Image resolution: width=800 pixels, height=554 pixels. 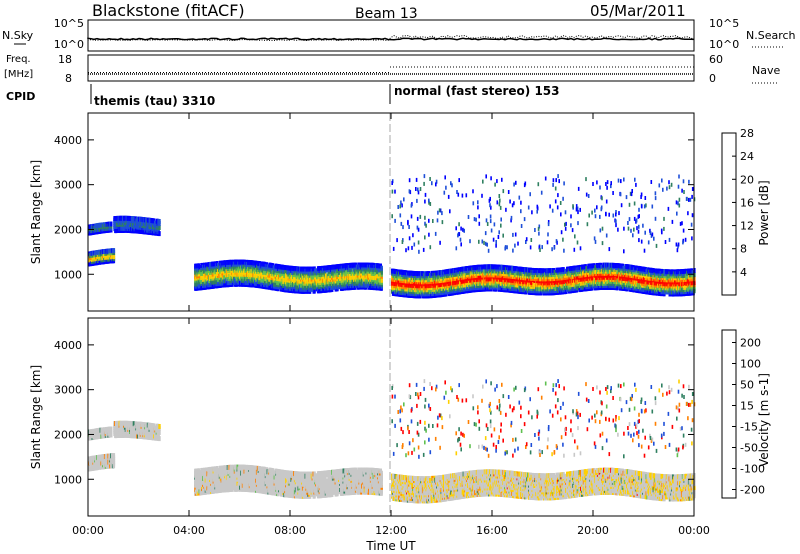 I want to click on nsearch-trace, so click(x=390, y=38).